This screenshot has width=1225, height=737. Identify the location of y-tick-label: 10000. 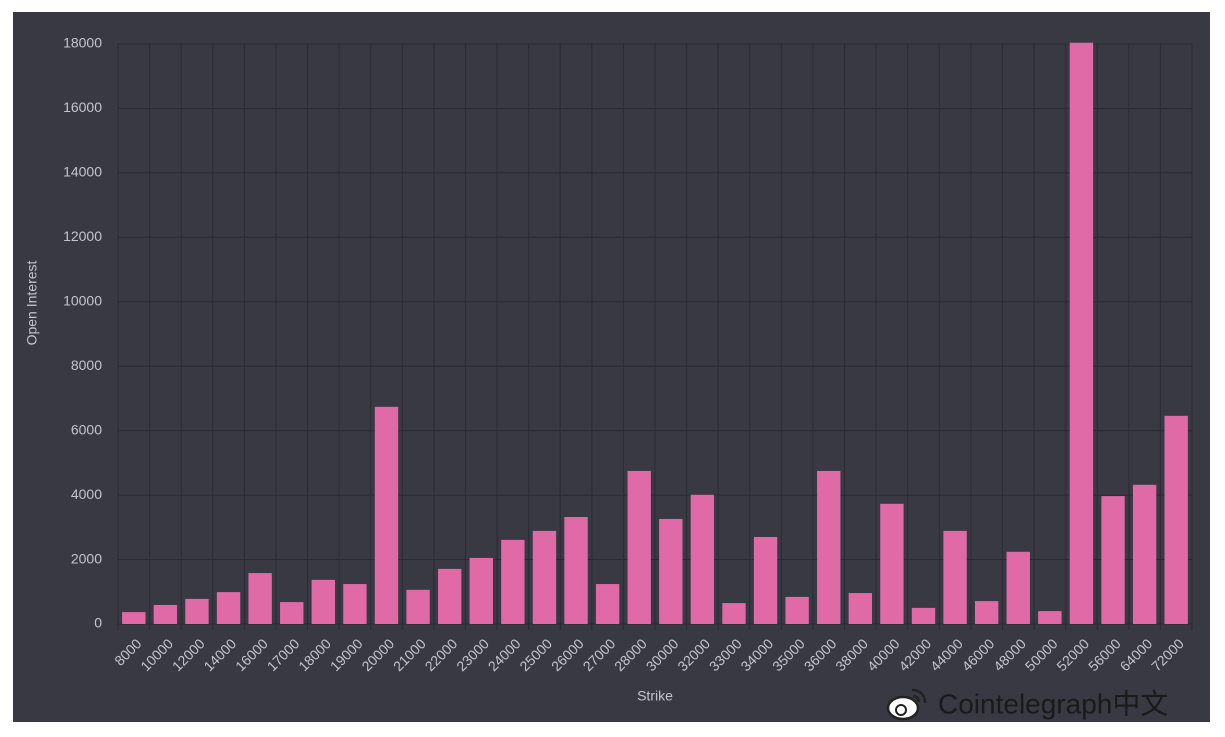
(82, 300).